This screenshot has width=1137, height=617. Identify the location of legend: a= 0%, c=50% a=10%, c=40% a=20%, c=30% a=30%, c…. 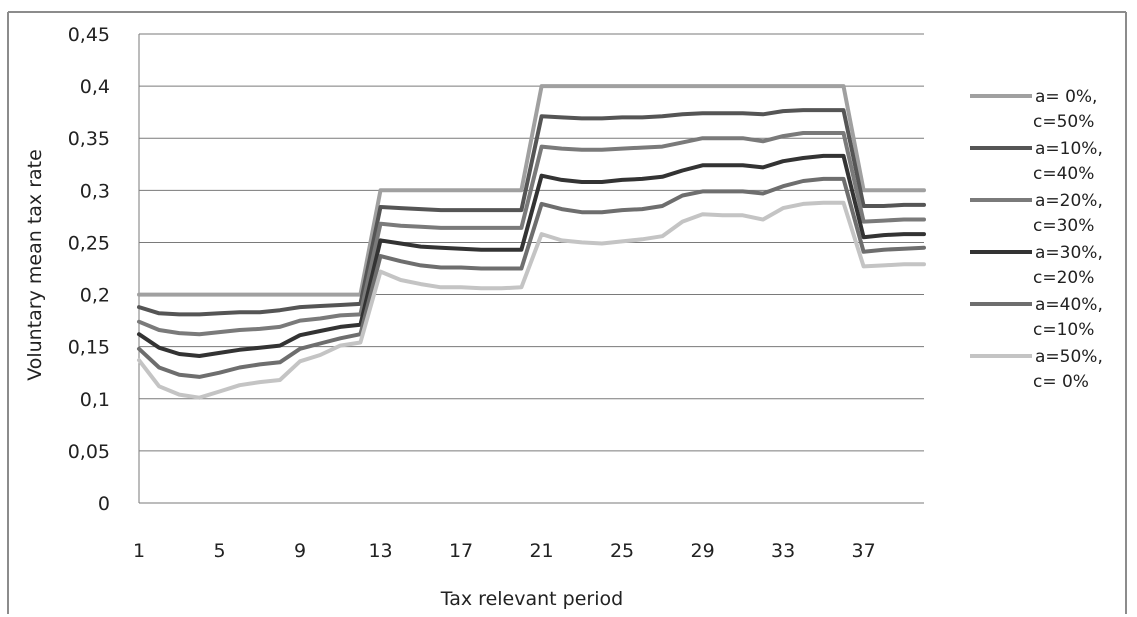
(1036, 239).